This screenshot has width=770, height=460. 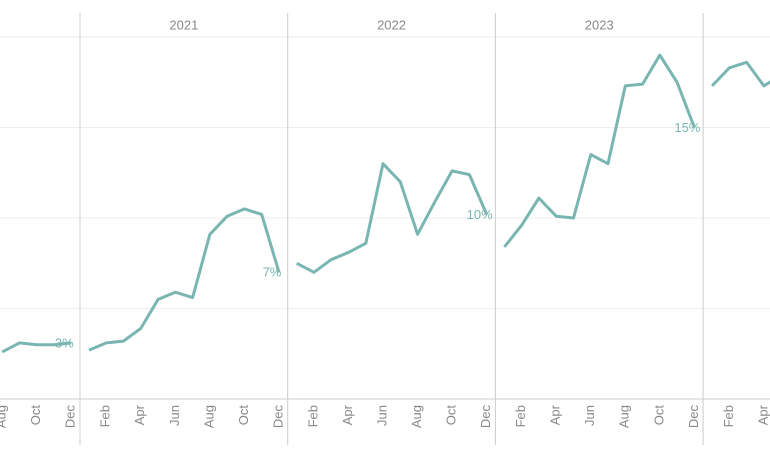 What do you see at coordinates (391, 24) in the screenshot?
I see `panel-title: 2022` at bounding box center [391, 24].